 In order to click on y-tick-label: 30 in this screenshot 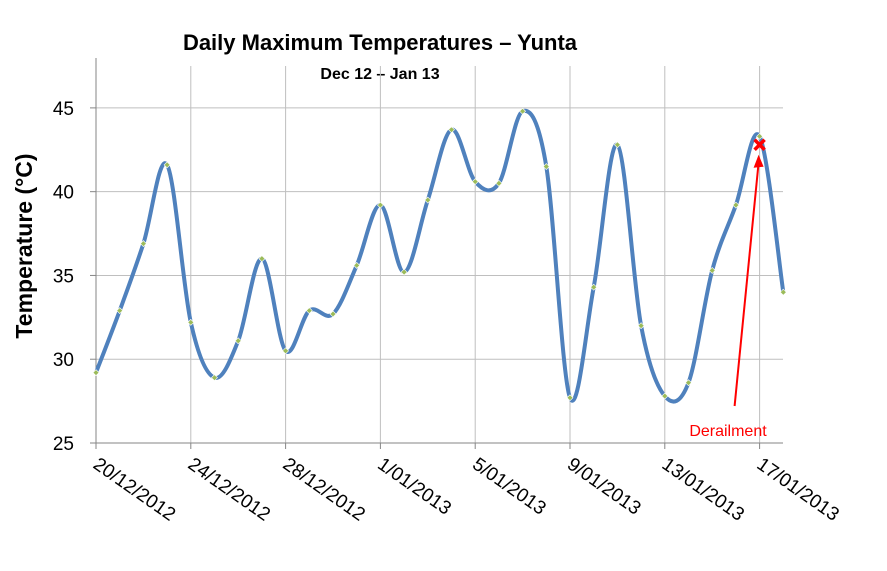, I will do `click(63, 360)`.